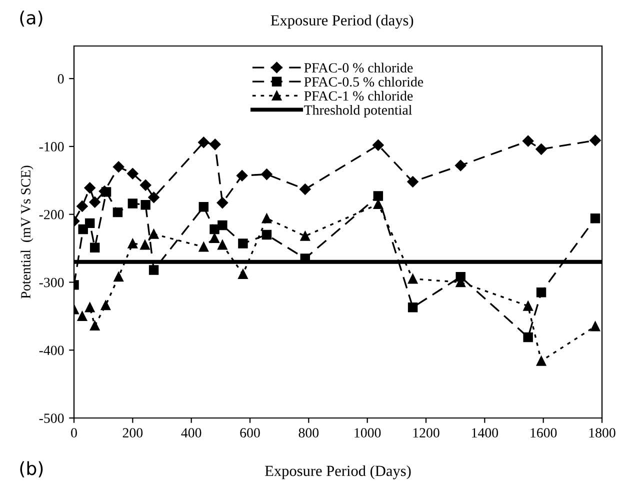 The width and height of the screenshot is (622, 482). Describe the element at coordinates (358, 111) in the screenshot. I see `legend-label: Threshold potential` at that location.